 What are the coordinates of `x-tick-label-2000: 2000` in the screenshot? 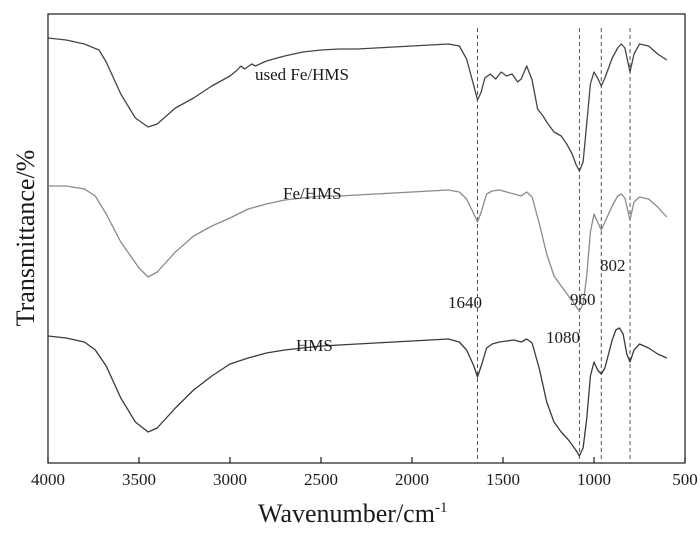 It's located at (412, 479).